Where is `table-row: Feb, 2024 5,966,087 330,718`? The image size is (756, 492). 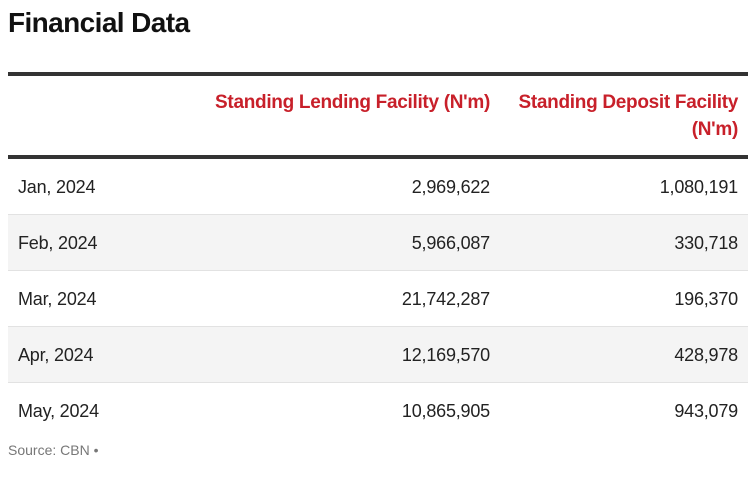
table-row: Feb, 2024 5,966,087 330,718 is located at coordinates (378, 243).